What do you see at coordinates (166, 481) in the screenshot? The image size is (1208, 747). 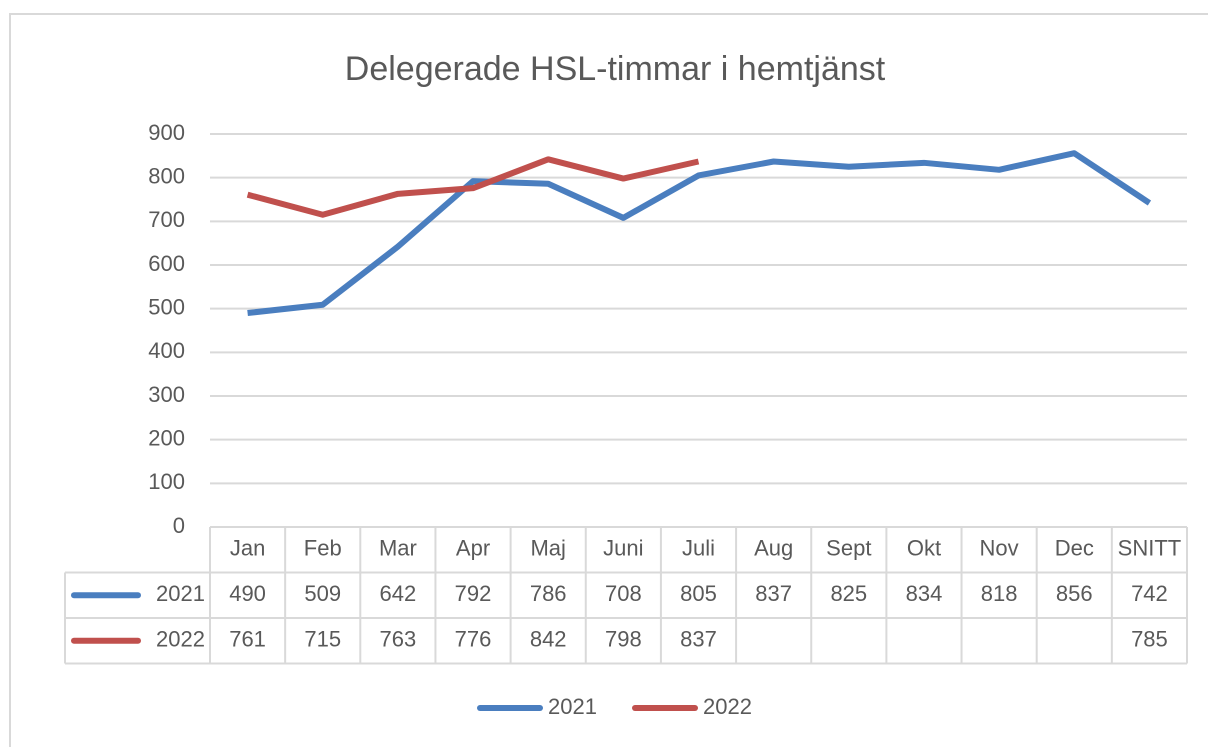 I see `y-tick-label: 100` at bounding box center [166, 481].